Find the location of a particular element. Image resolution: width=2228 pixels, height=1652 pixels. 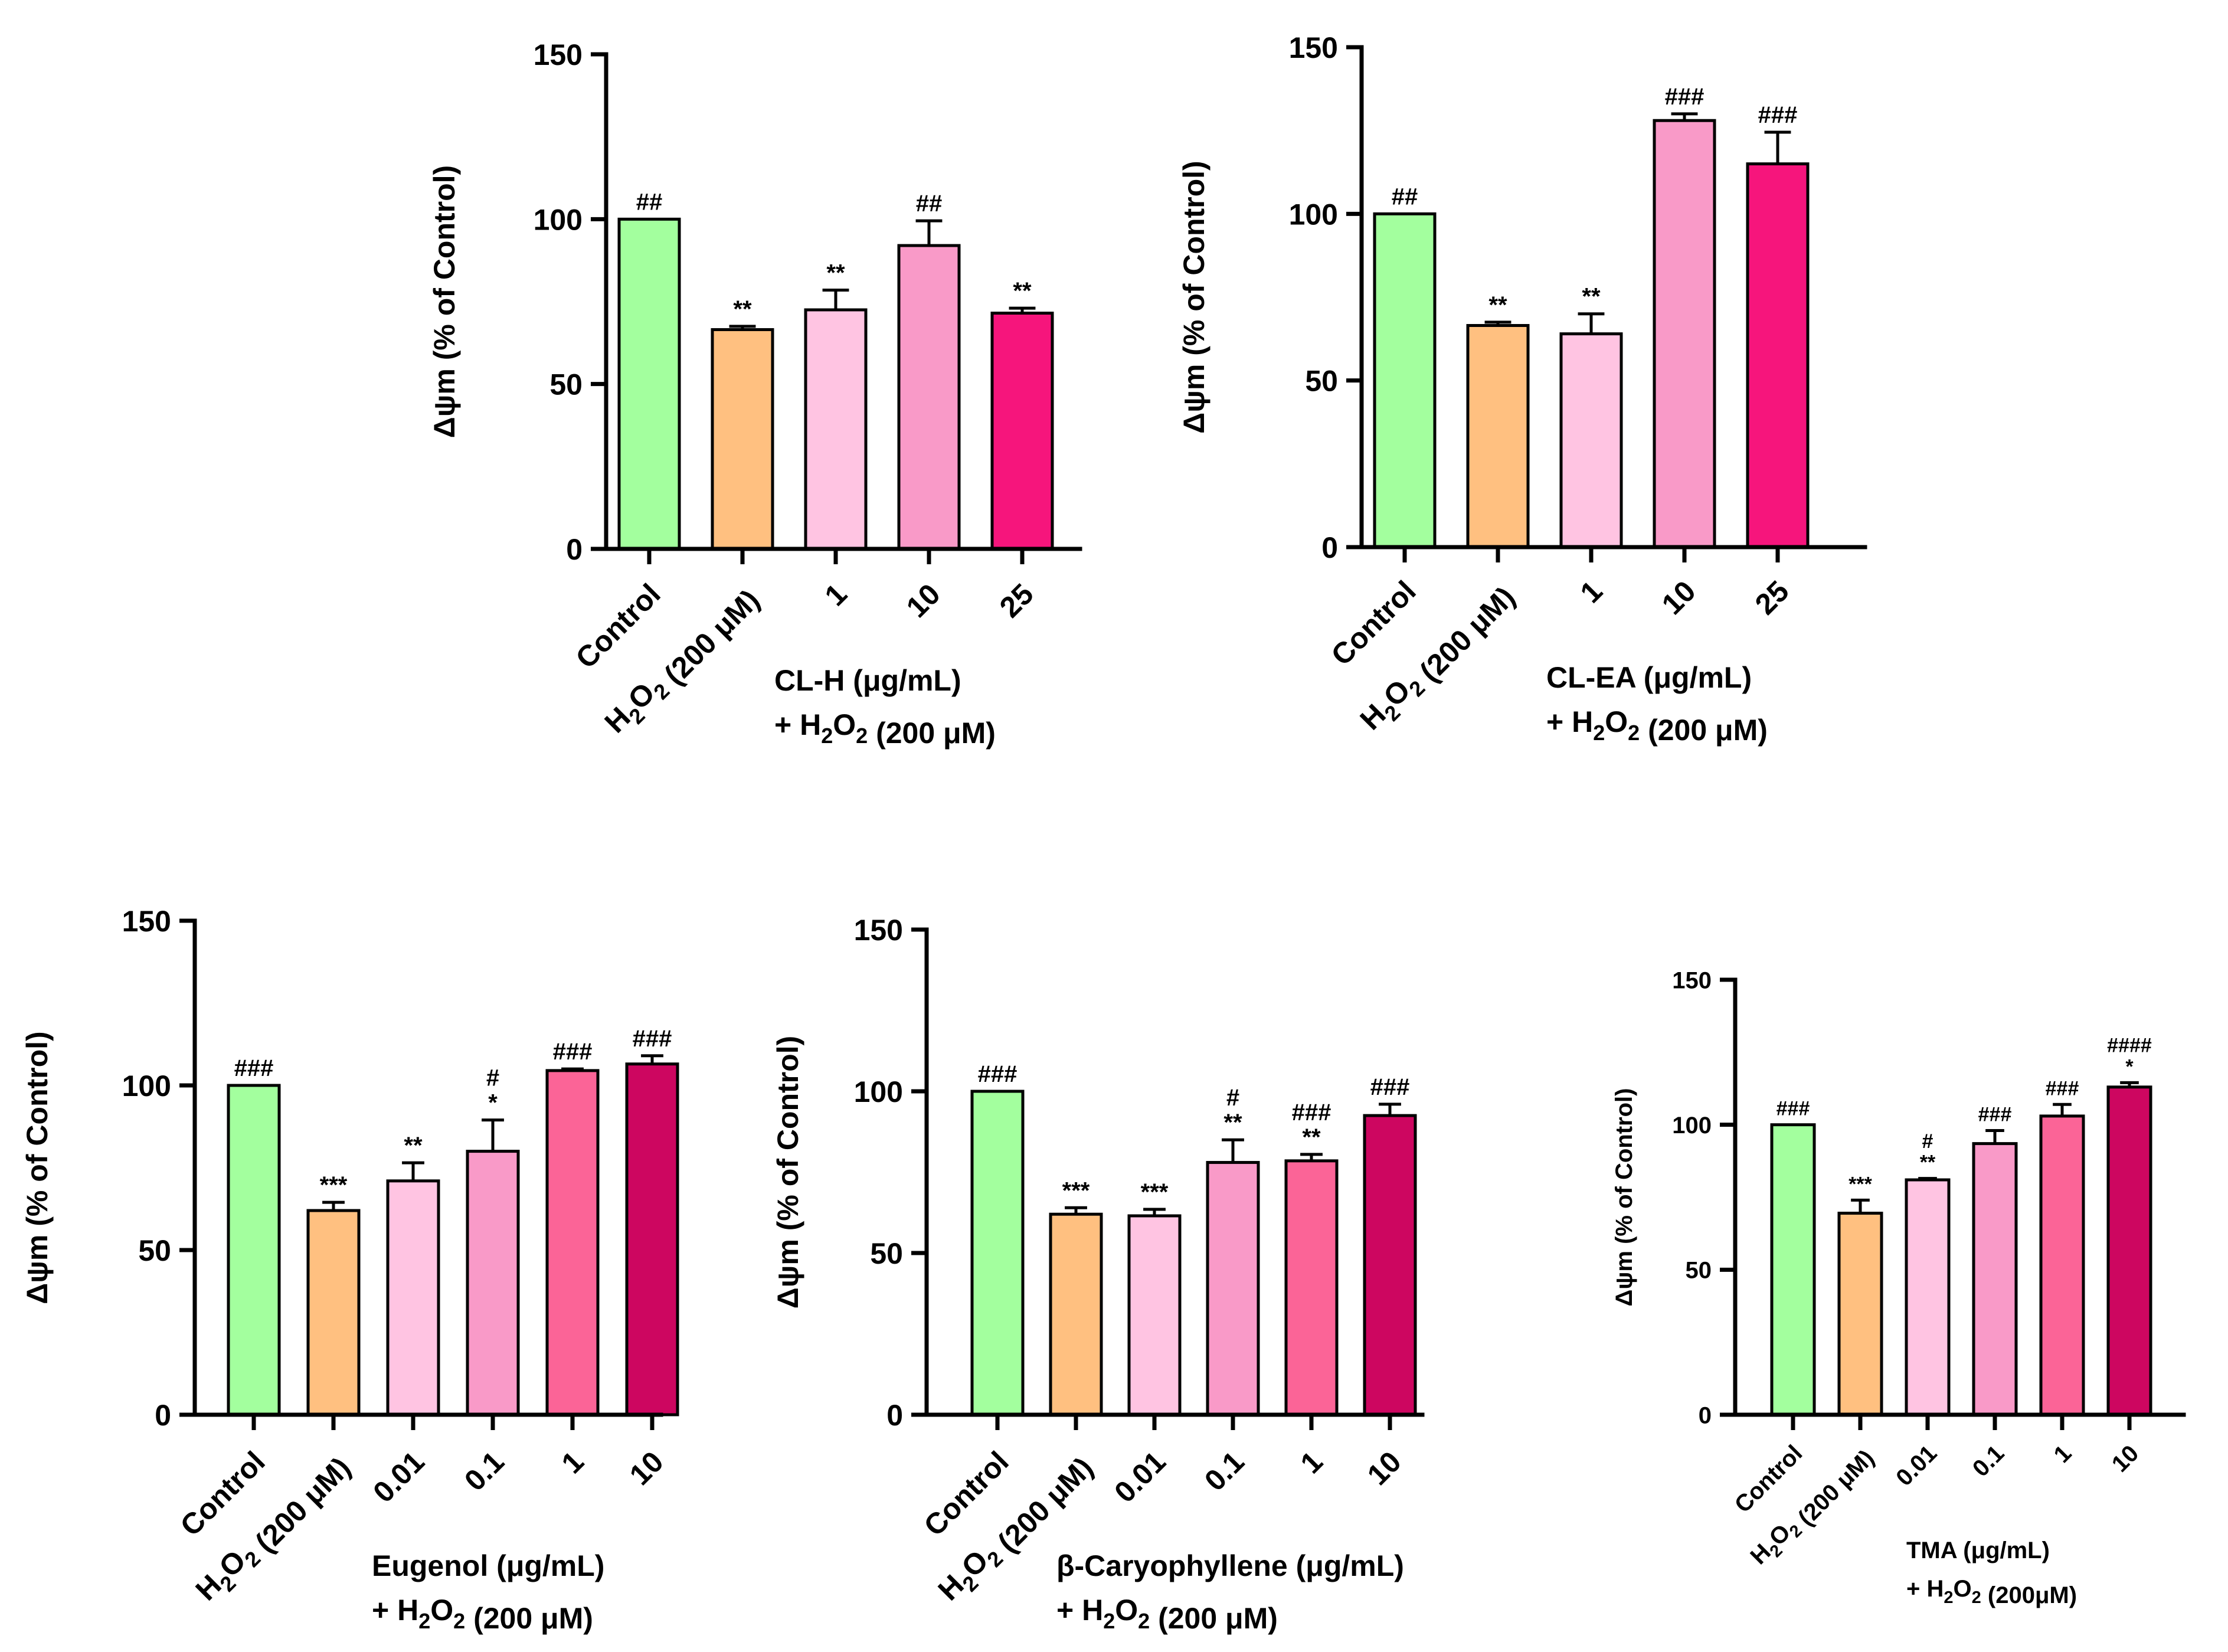

significance-label-5-6: * is located at coordinates (2129, 1067).